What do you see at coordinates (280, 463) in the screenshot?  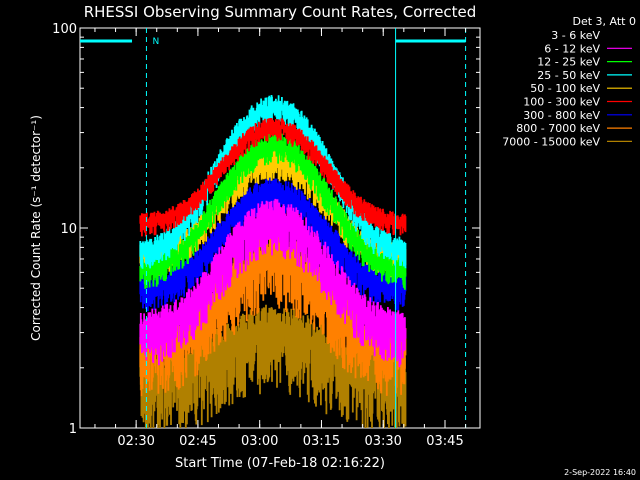 I see `x-axis-label: Start Time (07-Feb-18 02:16:22)` at bounding box center [280, 463].